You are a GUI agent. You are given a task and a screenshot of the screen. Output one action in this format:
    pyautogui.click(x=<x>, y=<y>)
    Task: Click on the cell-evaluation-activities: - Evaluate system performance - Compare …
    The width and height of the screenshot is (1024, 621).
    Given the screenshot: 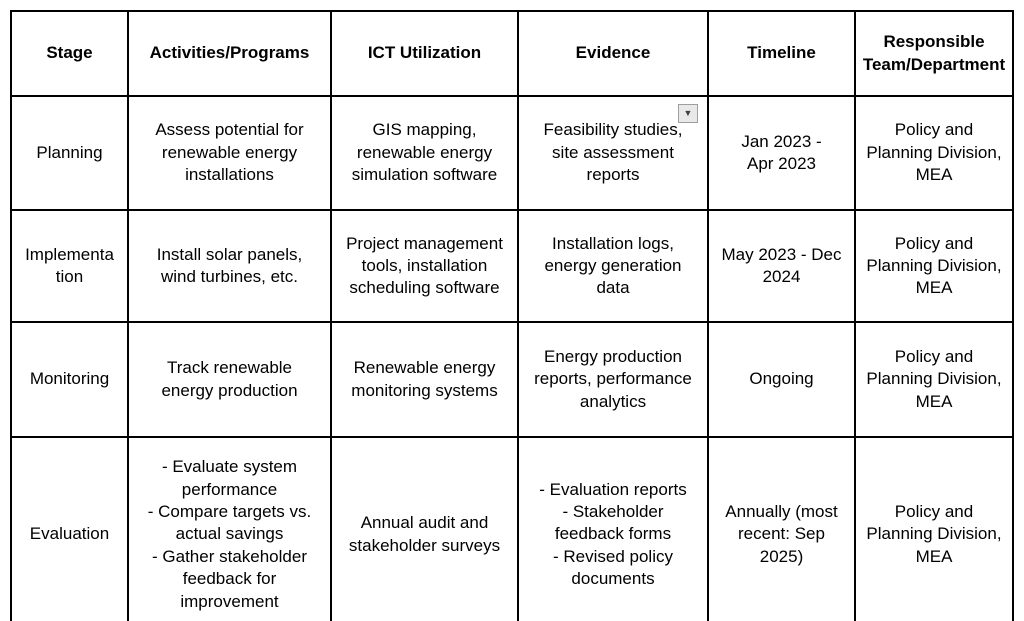 What is the action you would take?
    pyautogui.click(x=229, y=528)
    